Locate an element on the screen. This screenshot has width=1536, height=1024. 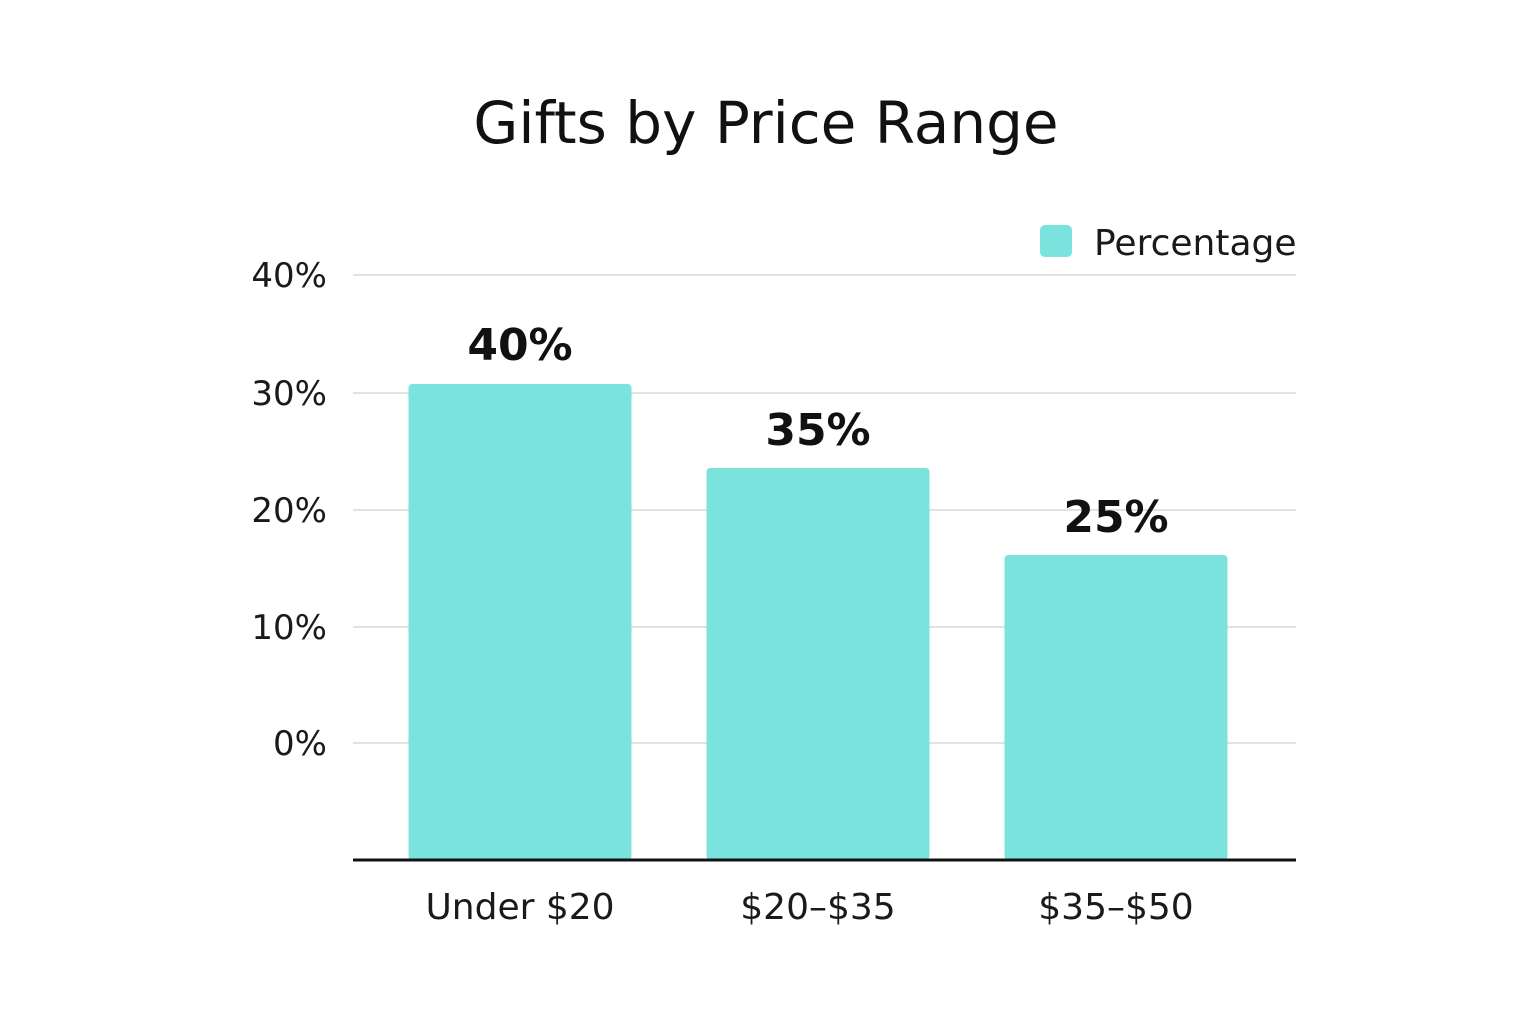
data-label: 35% is located at coordinates (817, 430).